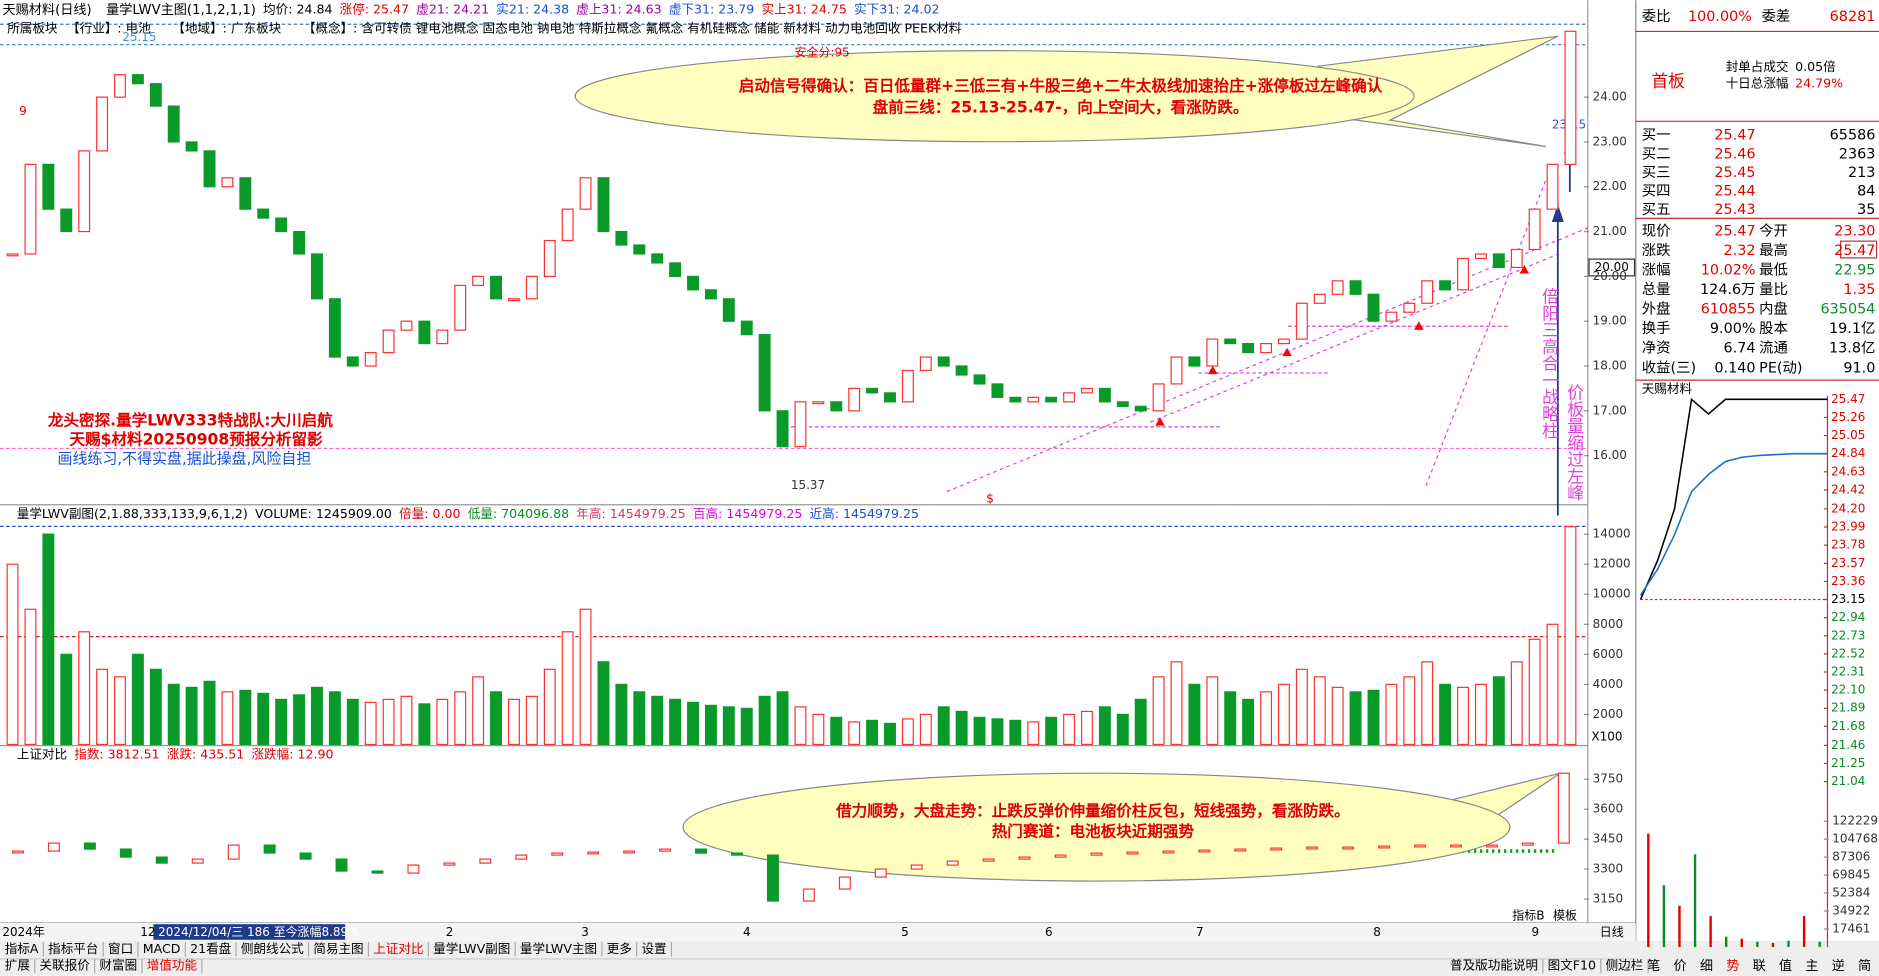 The width and height of the screenshot is (1879, 976). What do you see at coordinates (1732, 966) in the screenshot?
I see `side-tab: 势` at bounding box center [1732, 966].